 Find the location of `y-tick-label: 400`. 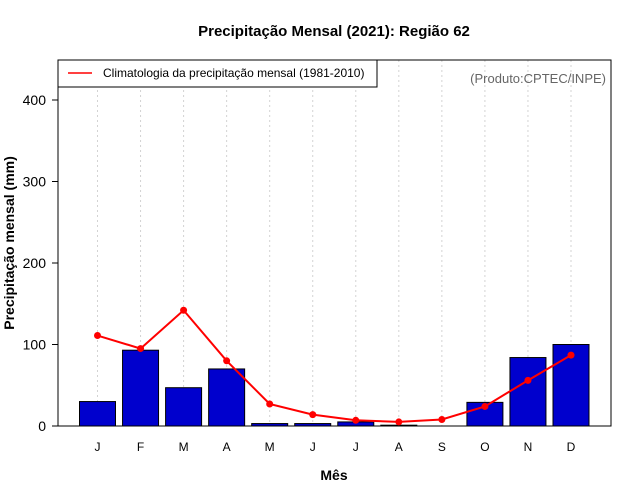

y-tick-label: 400 is located at coordinates (35, 100).